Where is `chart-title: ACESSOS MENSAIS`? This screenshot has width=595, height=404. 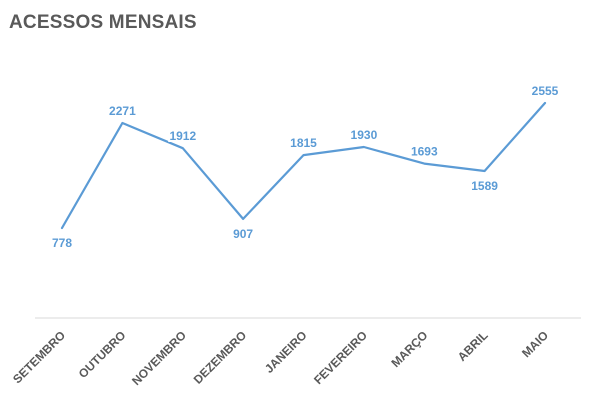 chart-title: ACESSOS MENSAIS is located at coordinates (103, 22).